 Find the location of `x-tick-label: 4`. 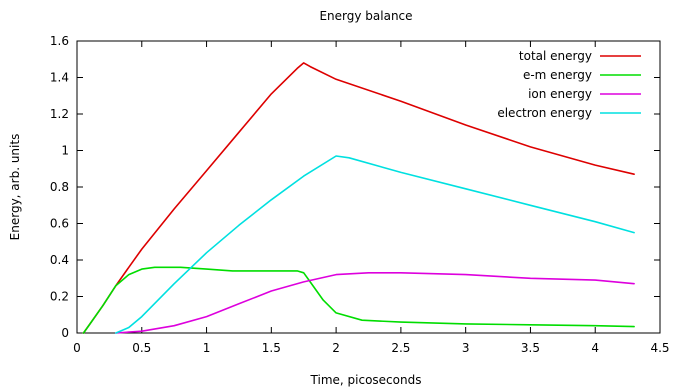

x-tick-label: 4 is located at coordinates (595, 348).